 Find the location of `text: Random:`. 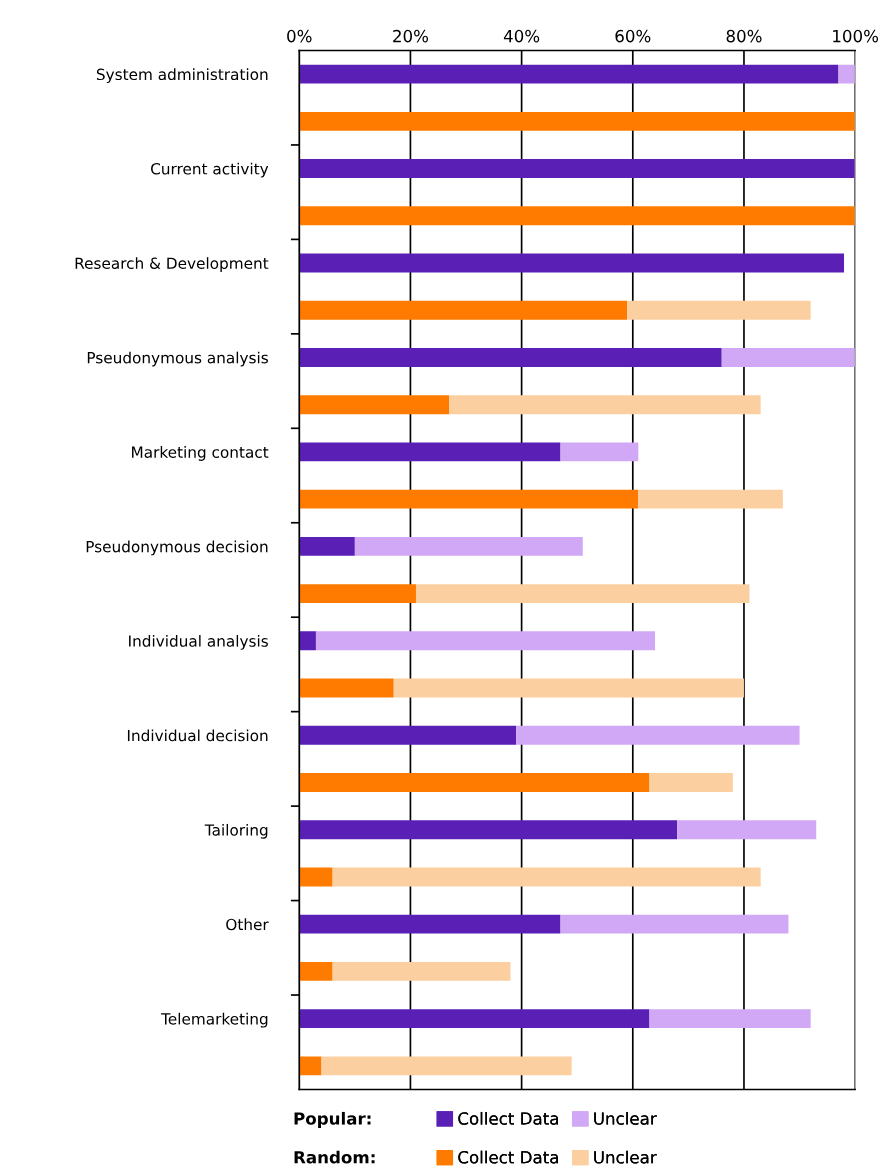

text: Random: is located at coordinates (334, 1157).